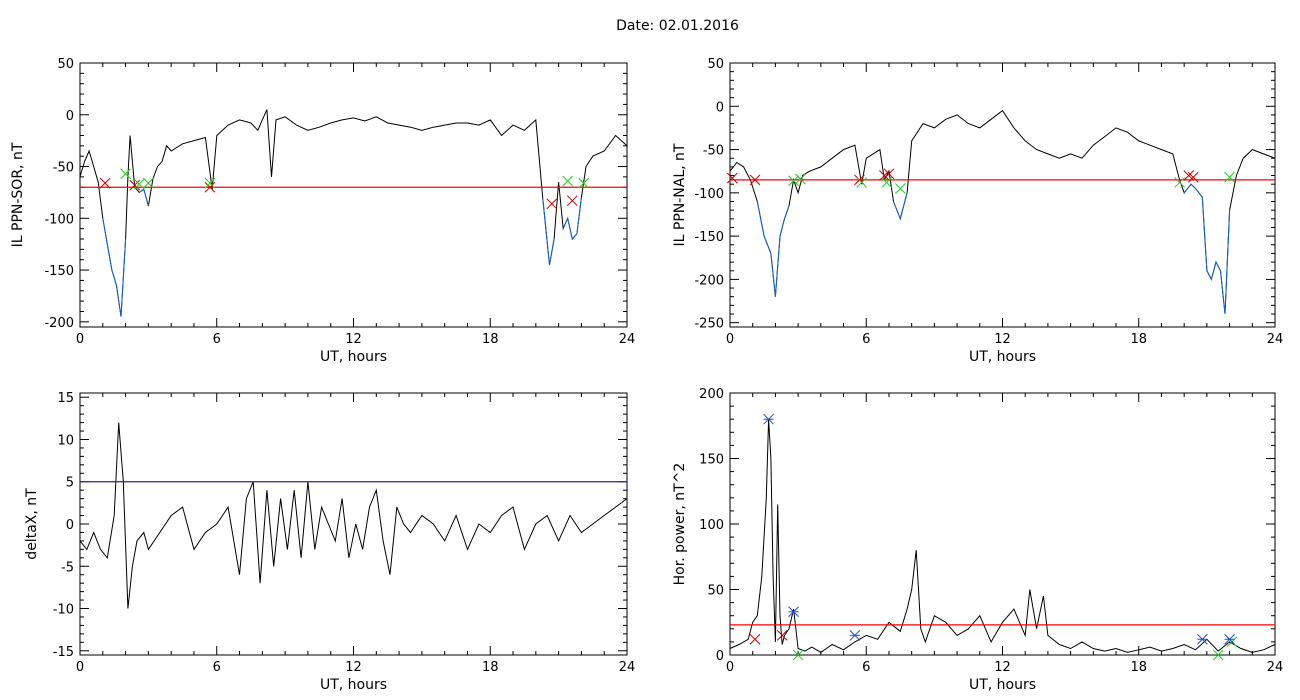 The height and width of the screenshot is (700, 1300). What do you see at coordinates (711, 460) in the screenshot?
I see `y-tick-label: 150` at bounding box center [711, 460].